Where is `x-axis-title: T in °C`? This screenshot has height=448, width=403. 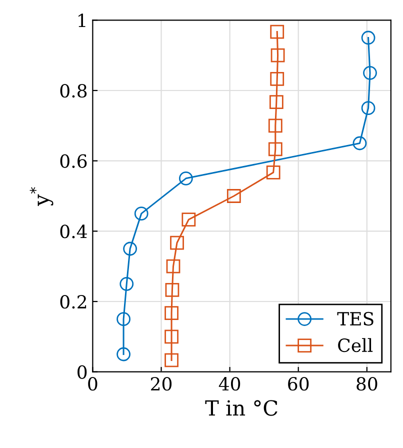 x-axis-title: T in °C is located at coordinates (241, 408).